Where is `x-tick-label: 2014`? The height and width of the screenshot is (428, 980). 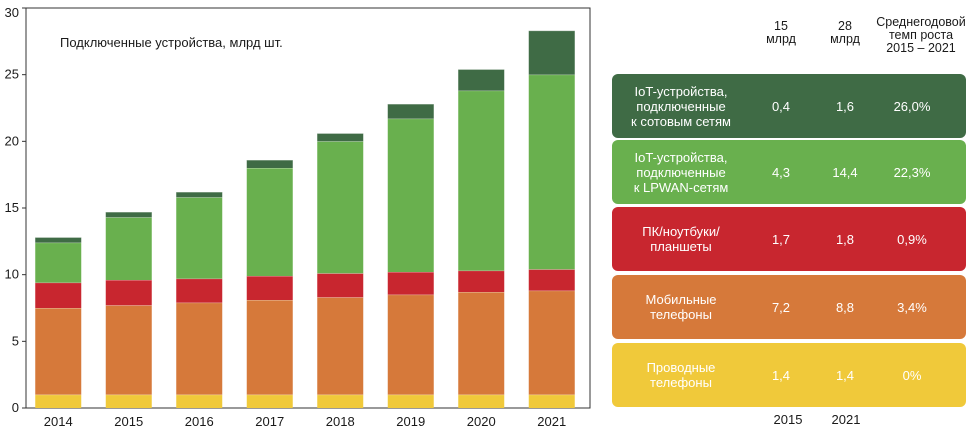 x-tick-label: 2014 is located at coordinates (58, 421).